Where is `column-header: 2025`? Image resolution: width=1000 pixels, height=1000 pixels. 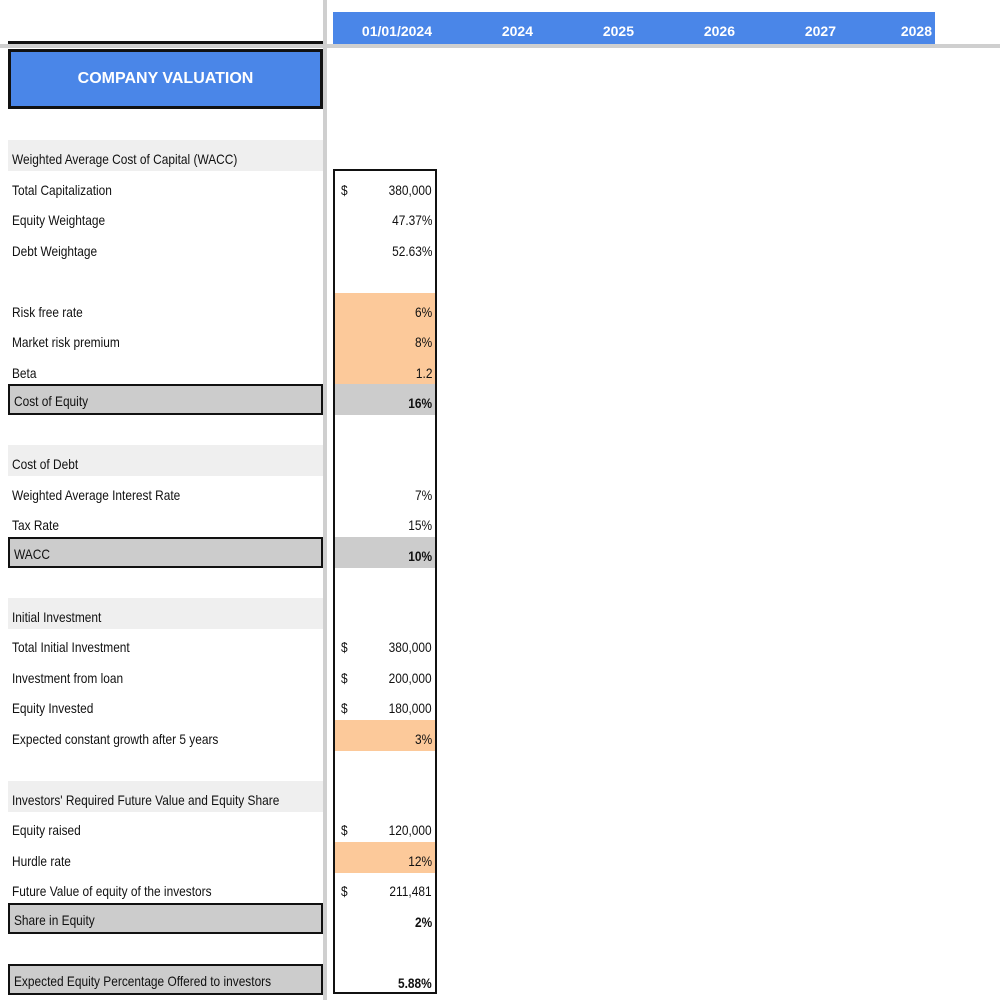 column-header: 2025 is located at coordinates (618, 31).